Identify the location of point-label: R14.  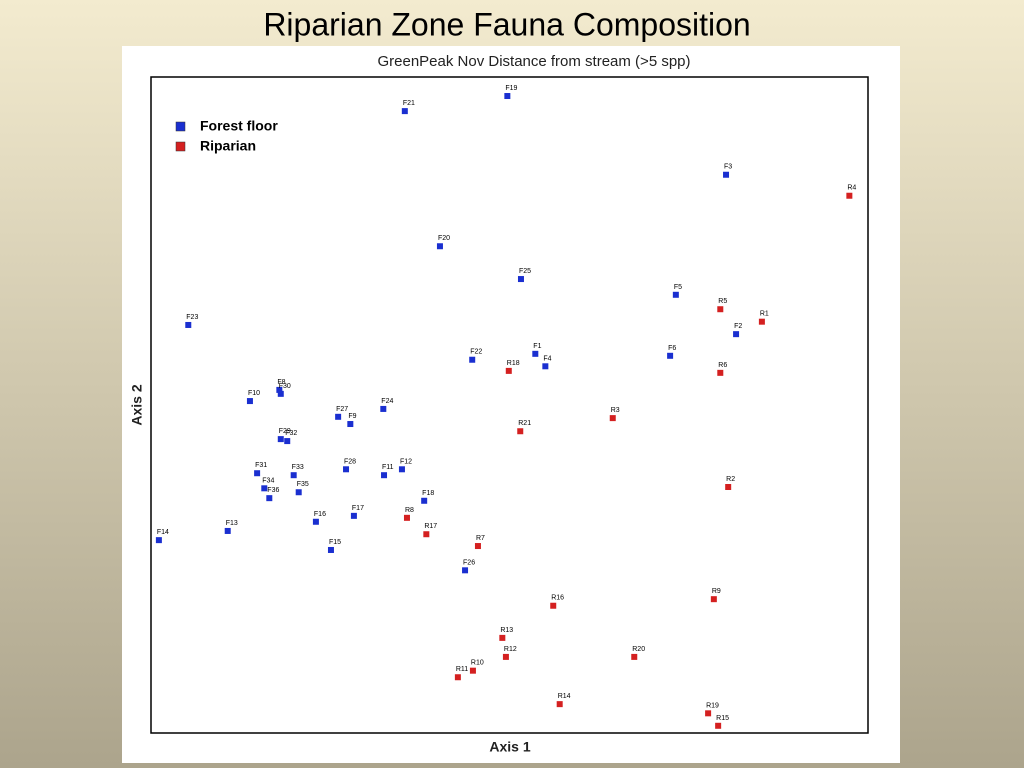
(564, 696).